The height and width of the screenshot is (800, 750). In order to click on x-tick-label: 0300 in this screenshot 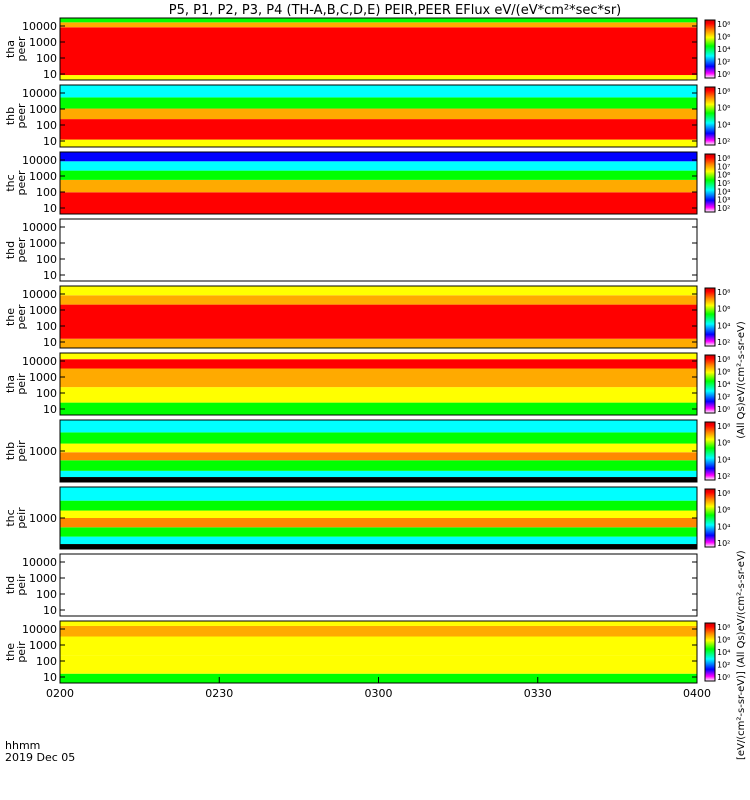, I will do `click(379, 693)`.